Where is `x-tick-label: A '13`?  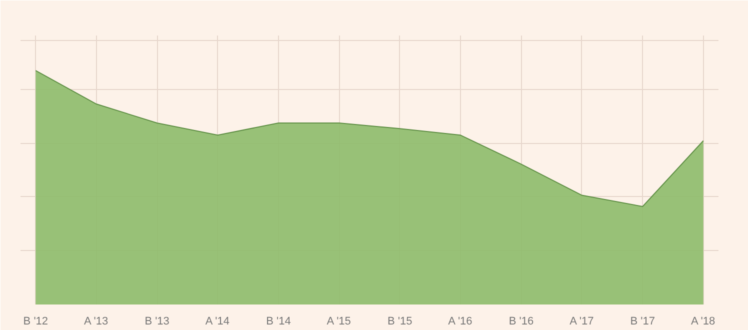 x-tick-label: A '13 is located at coordinates (96, 322).